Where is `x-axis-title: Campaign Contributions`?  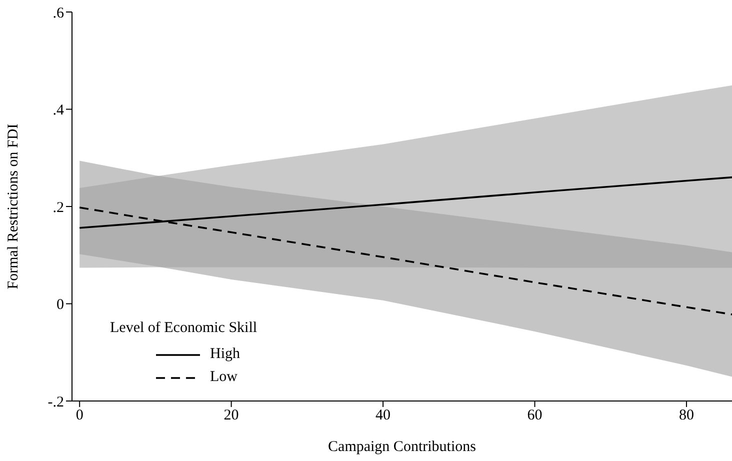
x-axis-title: Campaign Contributions is located at coordinates (402, 447).